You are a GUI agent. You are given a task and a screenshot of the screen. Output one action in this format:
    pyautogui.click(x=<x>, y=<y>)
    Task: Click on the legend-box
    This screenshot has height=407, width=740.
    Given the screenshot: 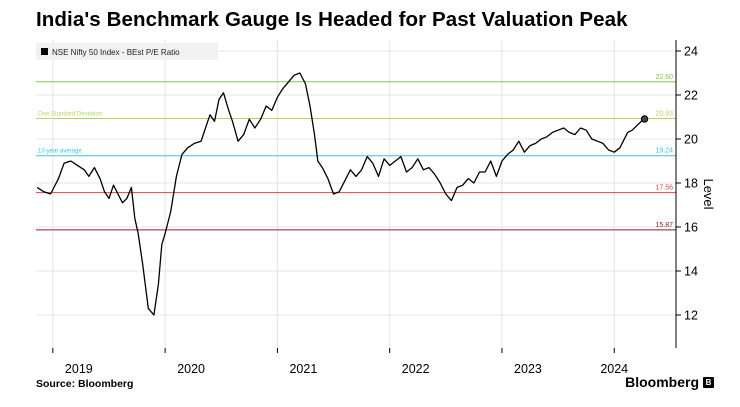 What is the action you would take?
    pyautogui.click(x=127, y=51)
    